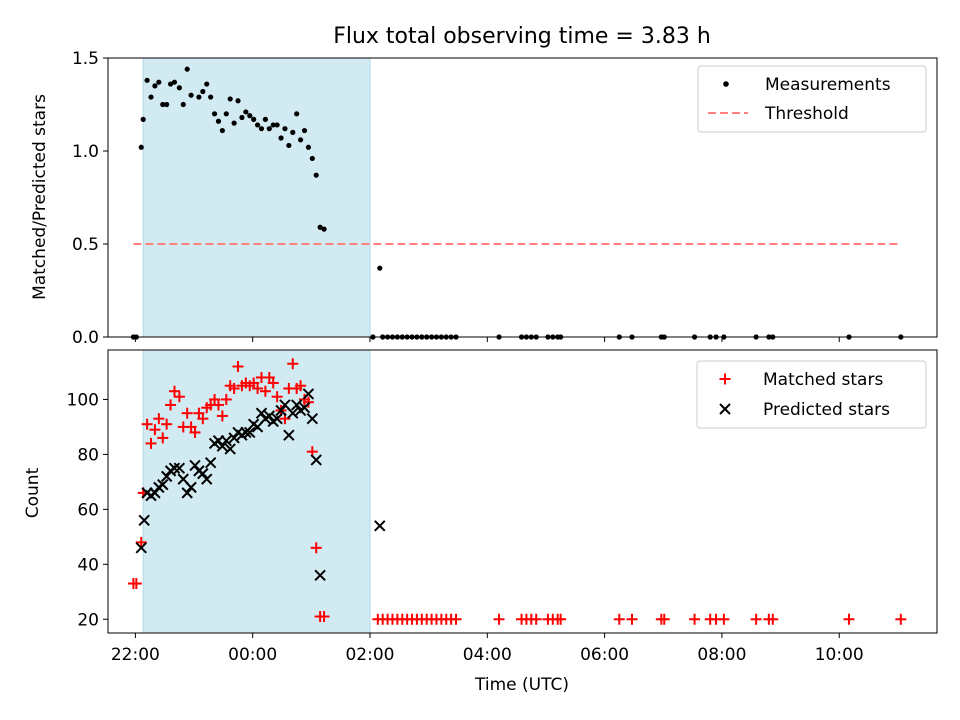  I want to click on count-x-tick-label: 00:00, so click(252, 655).